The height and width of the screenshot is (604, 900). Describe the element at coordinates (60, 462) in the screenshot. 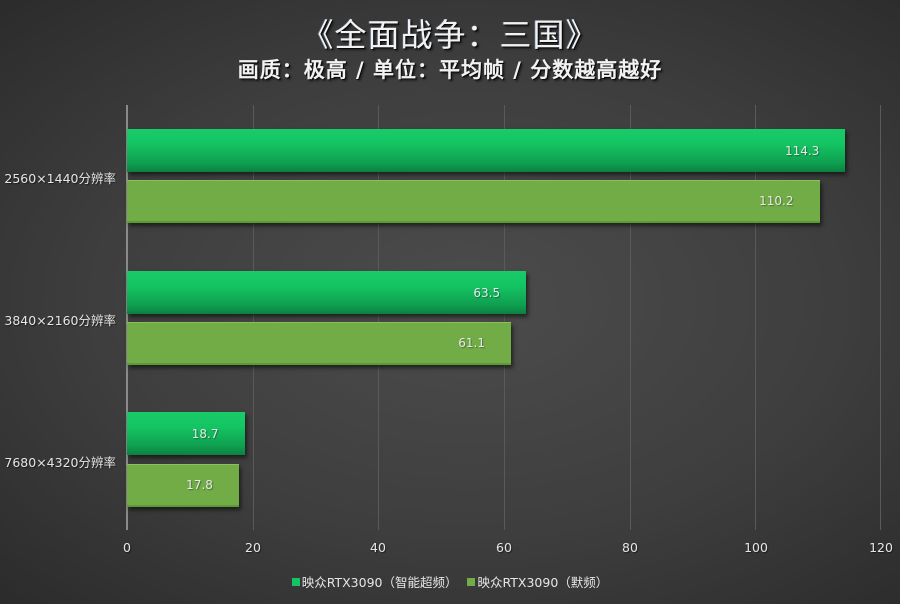

I see `category-label-7680: 7680×4320分辨率` at that location.